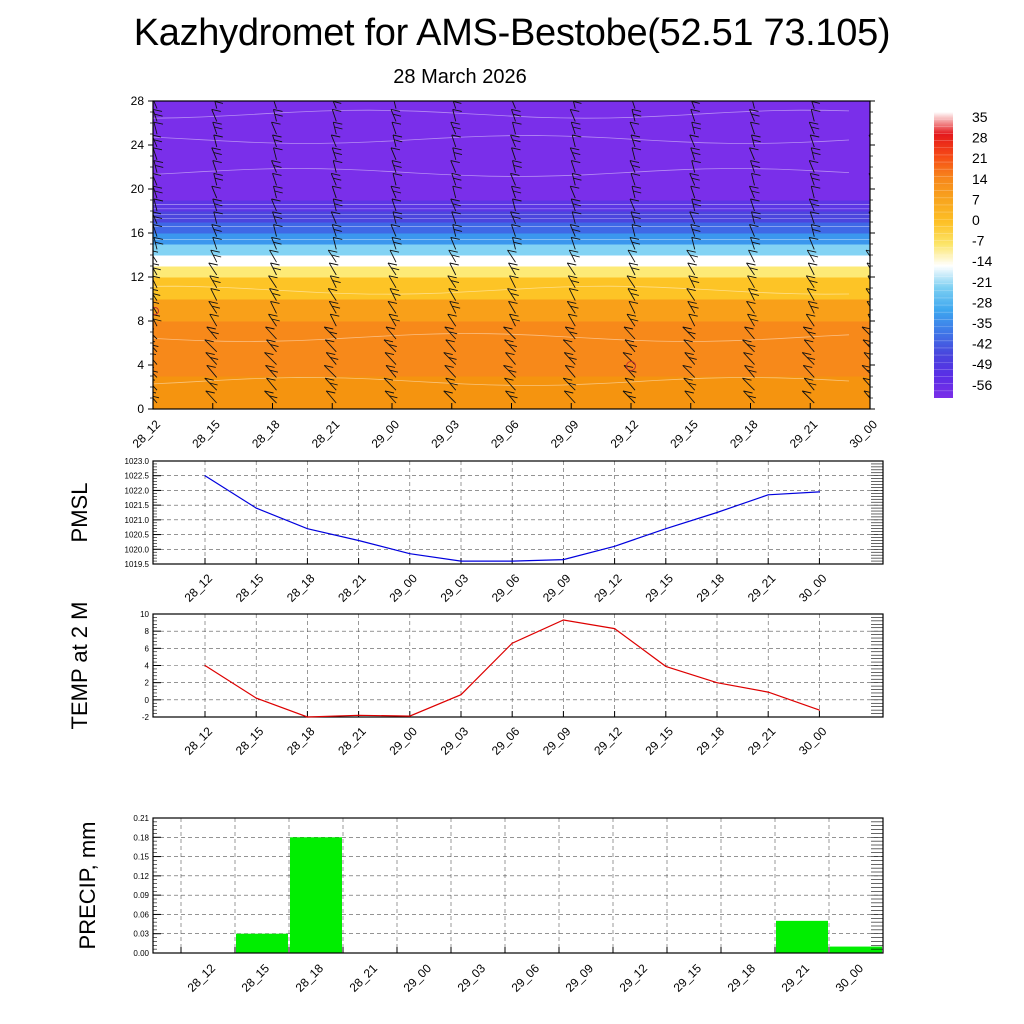 This screenshot has height=1024, width=1024. I want to click on y-tick-label: 0, so click(140, 409).